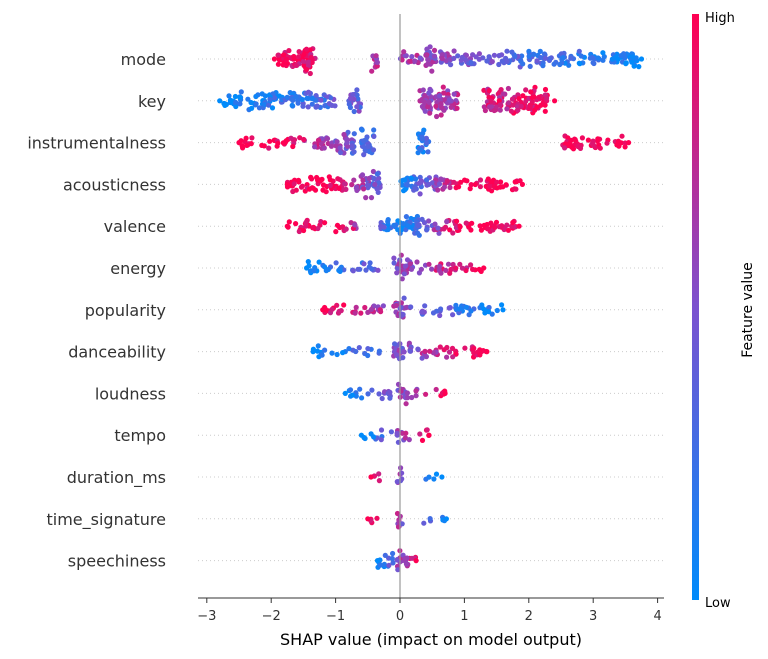 The image size is (768, 659). I want to click on feature-label-loudness: loudness, so click(130, 393).